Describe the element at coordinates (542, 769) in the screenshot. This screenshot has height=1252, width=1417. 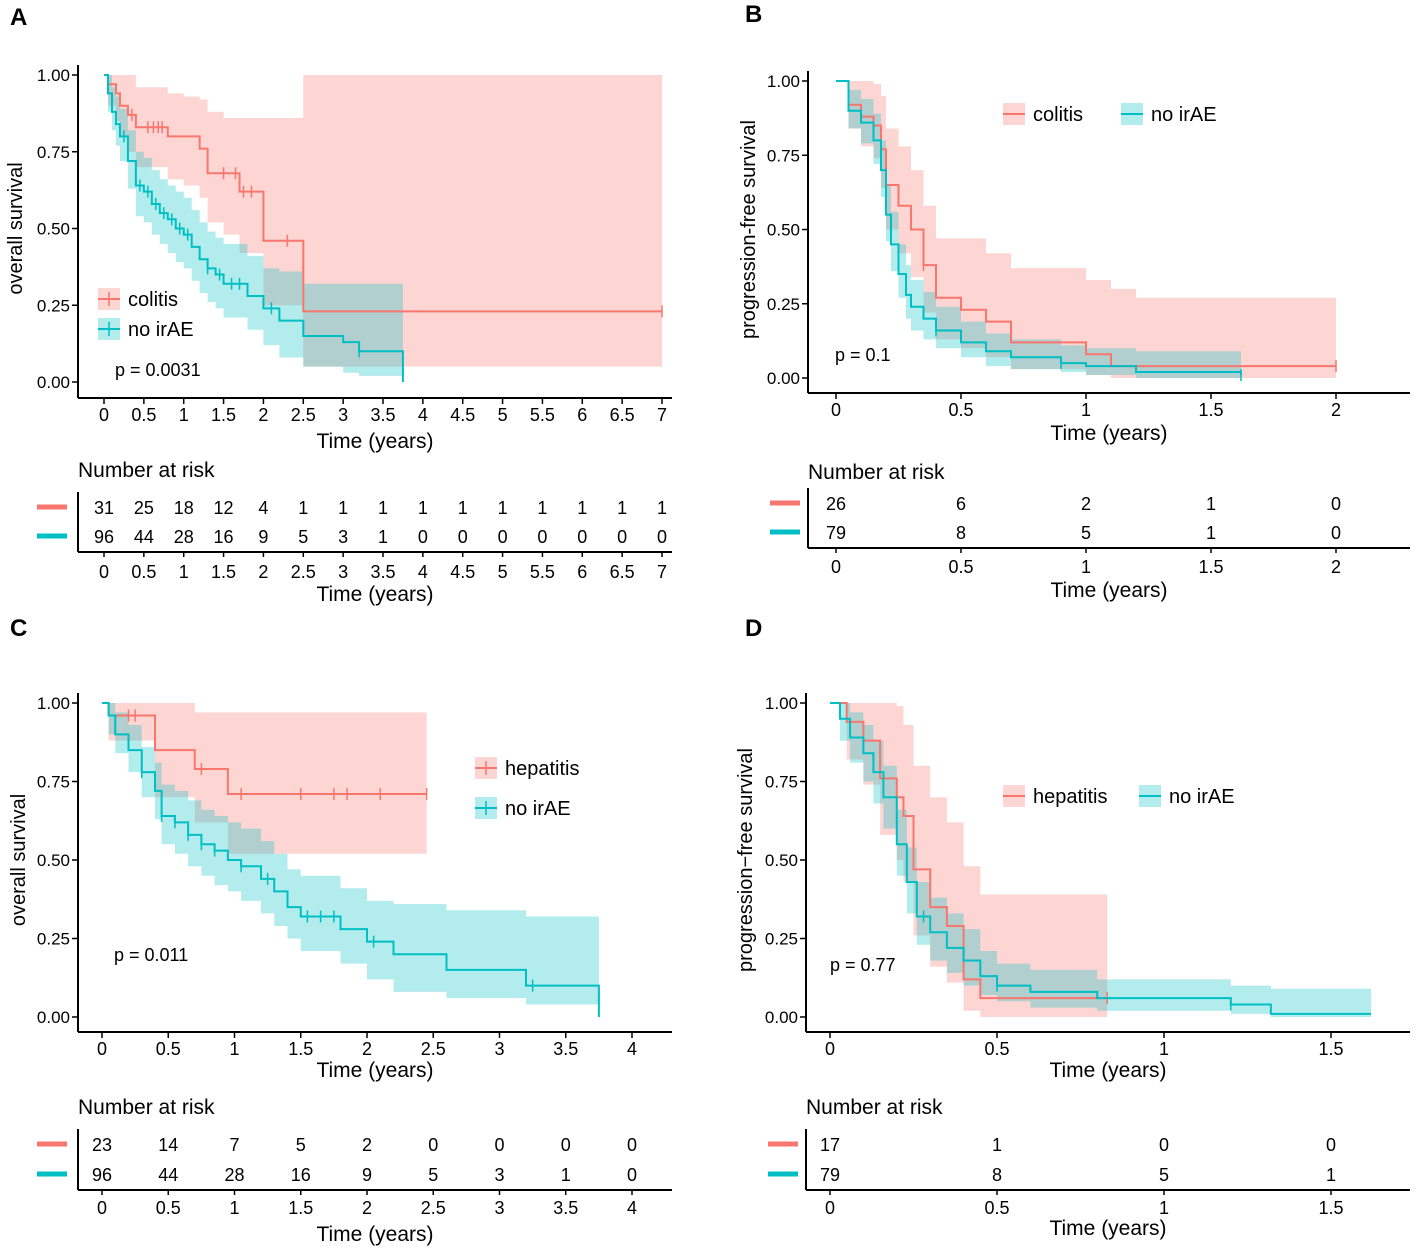
I see `legend-label: hepatitis` at that location.